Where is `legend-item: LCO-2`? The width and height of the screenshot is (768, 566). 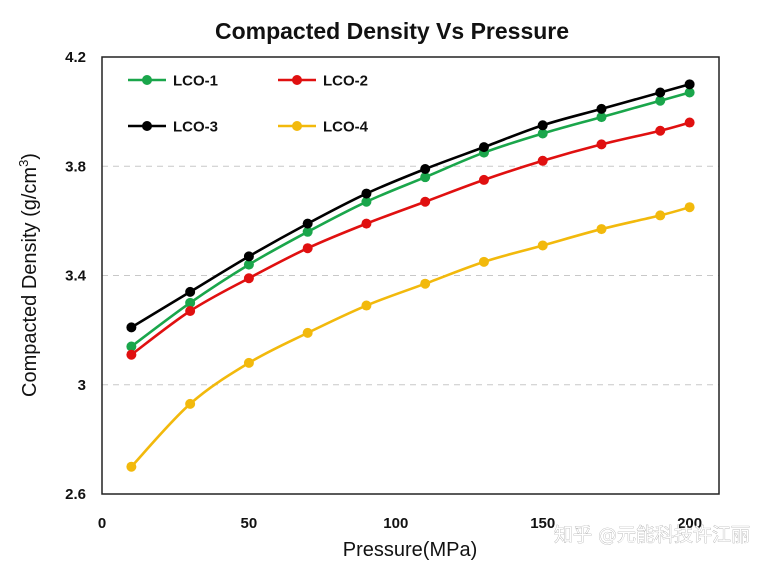 legend-item: LCO-2 is located at coordinates (323, 81).